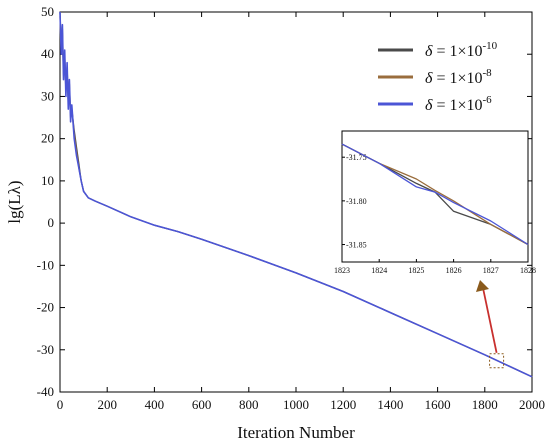  I want to click on inset-x-tick-label: 1828, so click(528, 270).